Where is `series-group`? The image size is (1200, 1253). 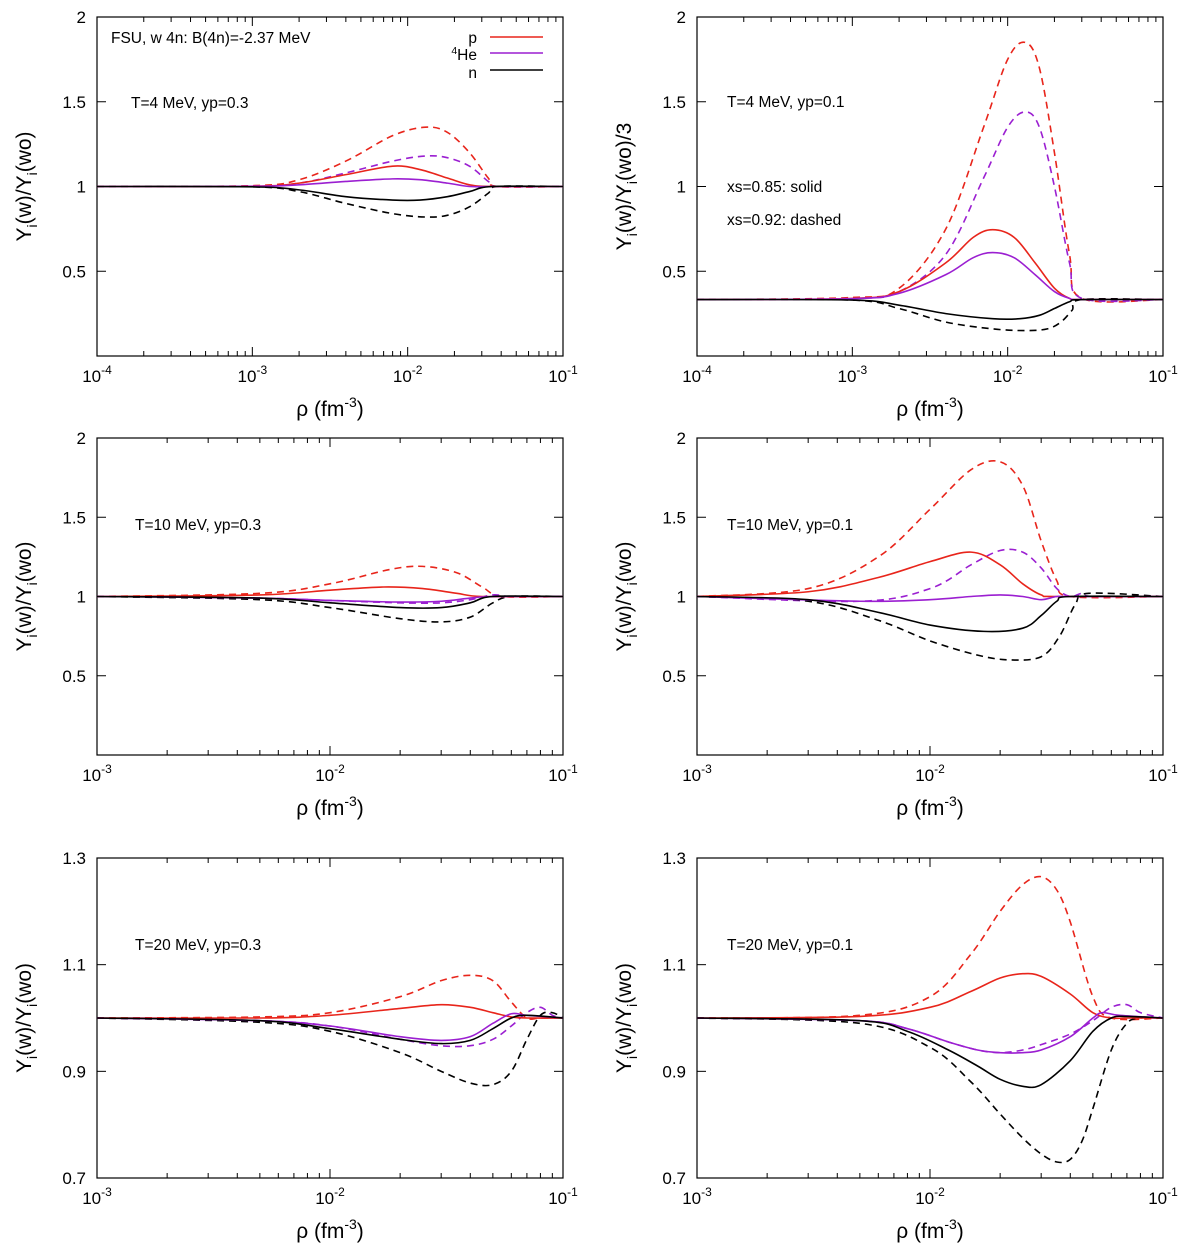 series-group is located at coordinates (330, 594).